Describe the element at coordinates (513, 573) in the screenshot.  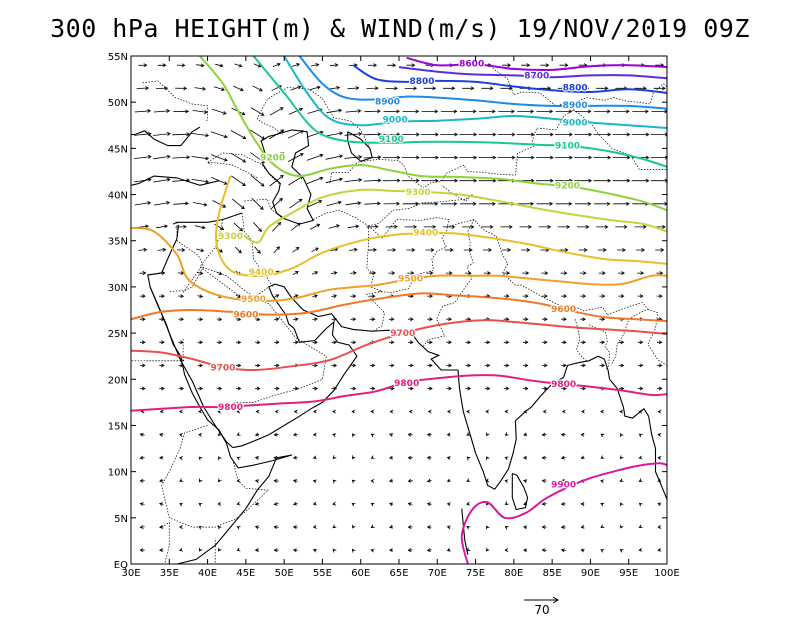
I see `x-tick-label: 80E` at that location.